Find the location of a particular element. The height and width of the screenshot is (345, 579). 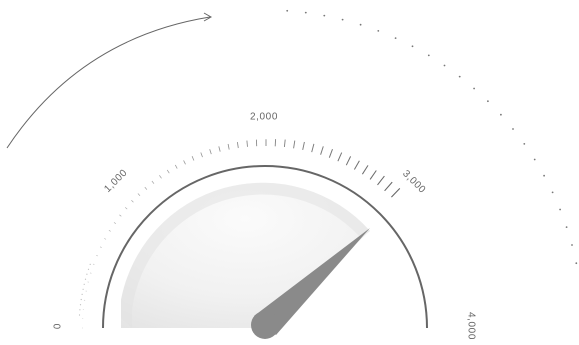

tick-label-0: 0 is located at coordinates (58, 326).